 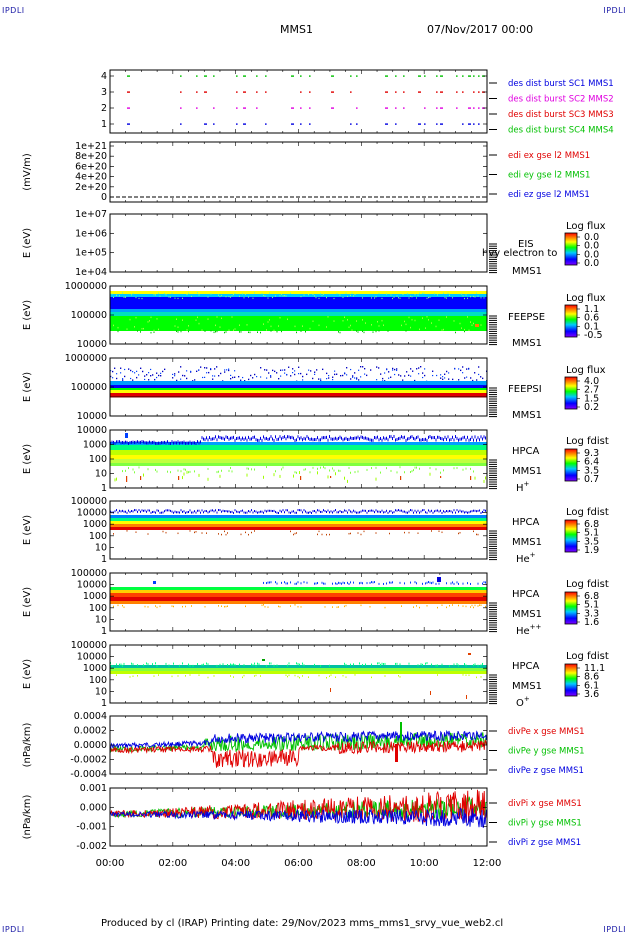 What do you see at coordinates (591, 398) in the screenshot?
I see `p5-colorbar-label: 1.5` at bounding box center [591, 398].